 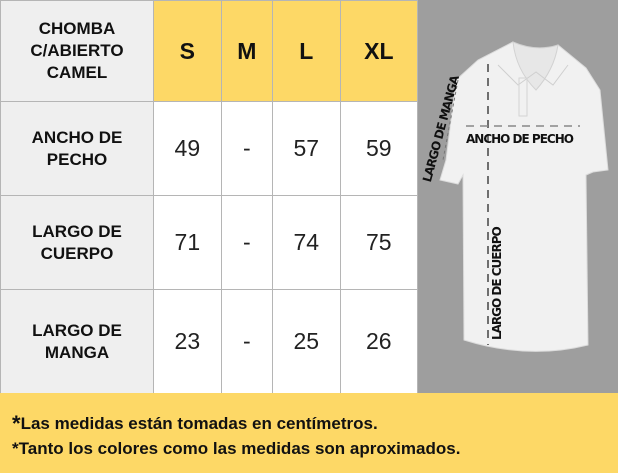 What do you see at coordinates (77, 148) in the screenshot?
I see `row-label: ANCHO DE PECHO` at bounding box center [77, 148].